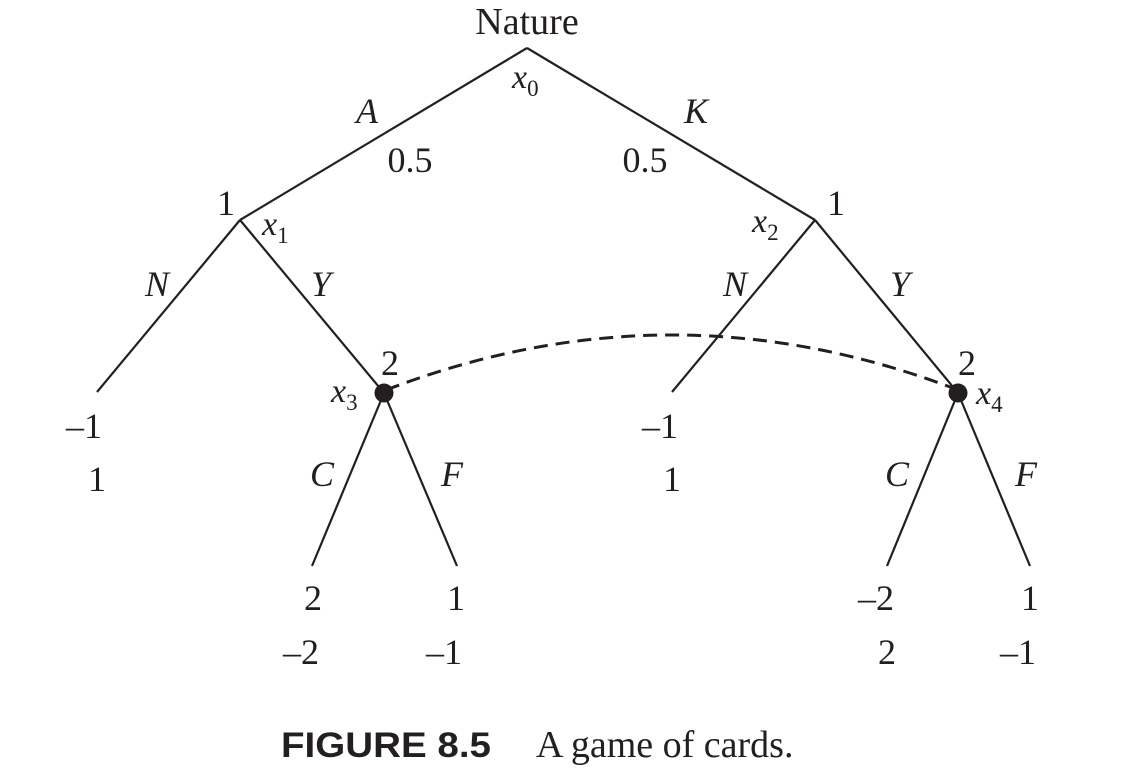 This screenshot has width=1129, height=769. I want to click on edge-x3-c, so click(348, 479).